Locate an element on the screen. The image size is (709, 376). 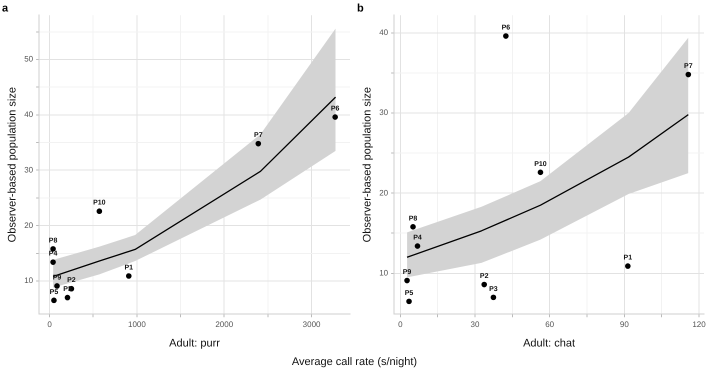
x-axis-title: Adult: chat is located at coordinates (549, 343).